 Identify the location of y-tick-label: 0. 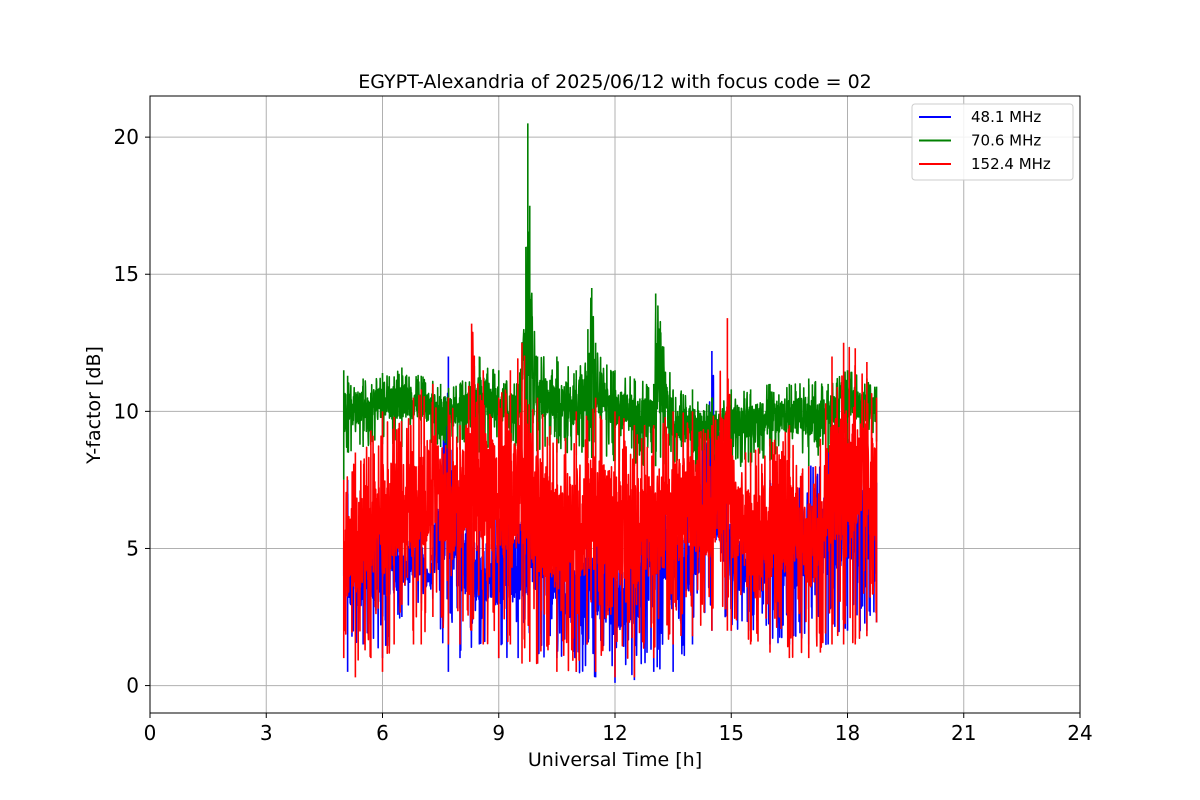
(132, 686).